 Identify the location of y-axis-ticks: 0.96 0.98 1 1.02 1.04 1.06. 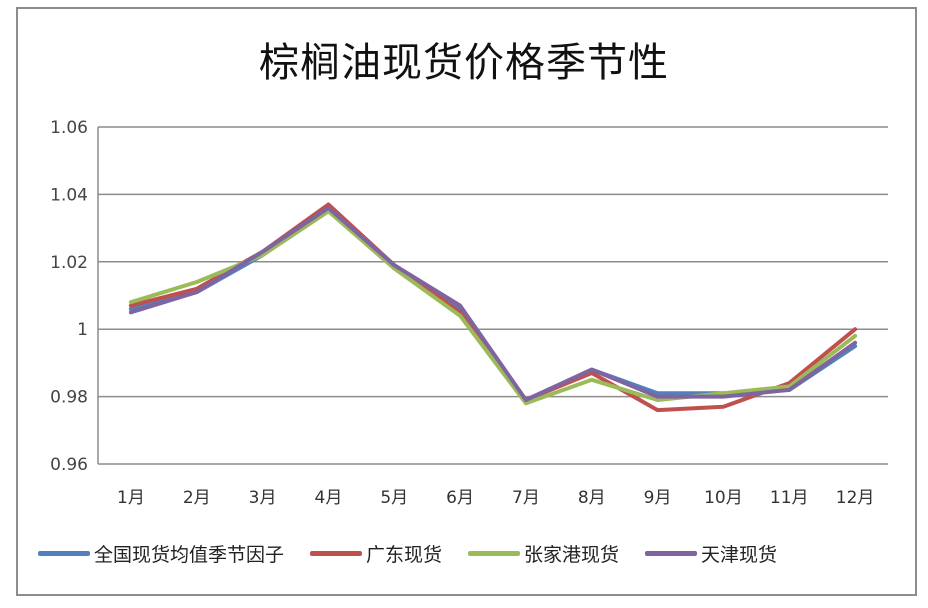
(69, 296).